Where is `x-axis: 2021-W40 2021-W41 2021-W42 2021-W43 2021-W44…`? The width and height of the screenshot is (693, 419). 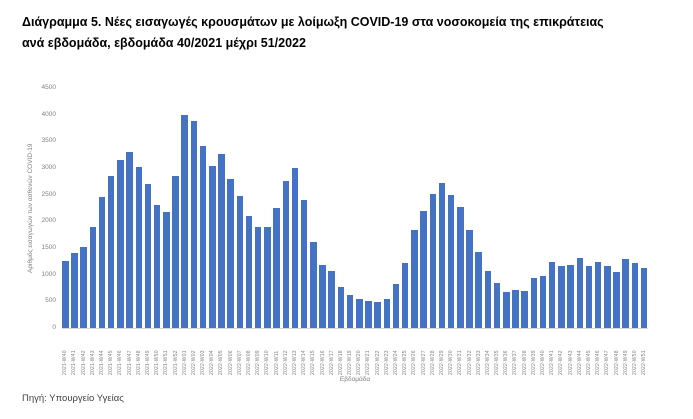 x-axis: 2021-W40 2021-W41 2021-W42 2021-W43 2021-W44… is located at coordinates (355, 353).